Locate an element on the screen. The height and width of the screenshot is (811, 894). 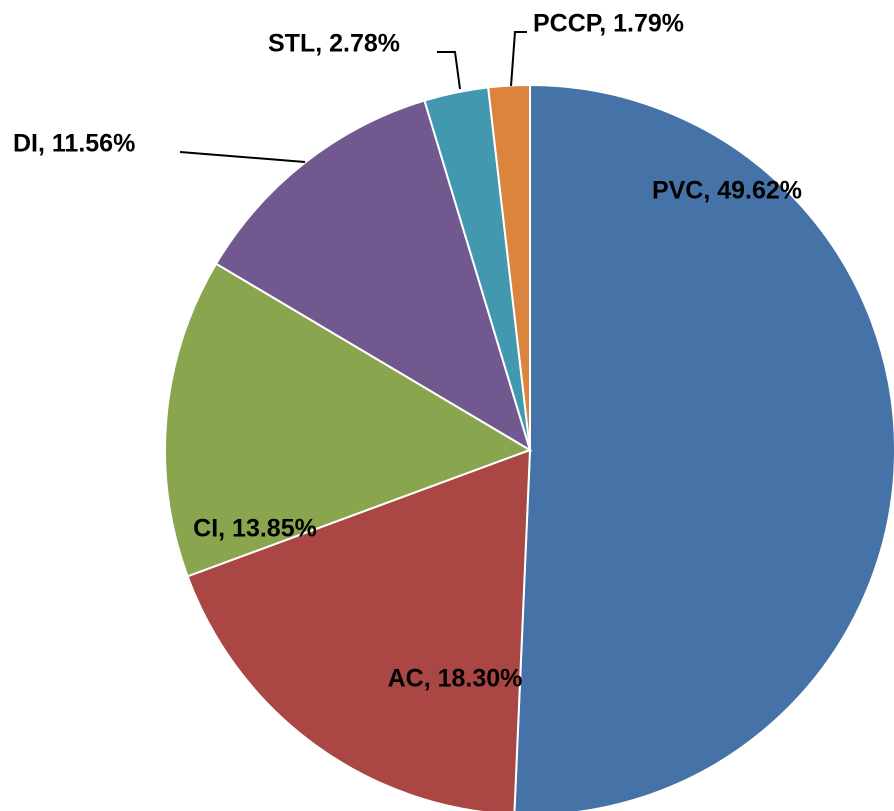
data-label: CI, 13.85% is located at coordinates (255, 529).